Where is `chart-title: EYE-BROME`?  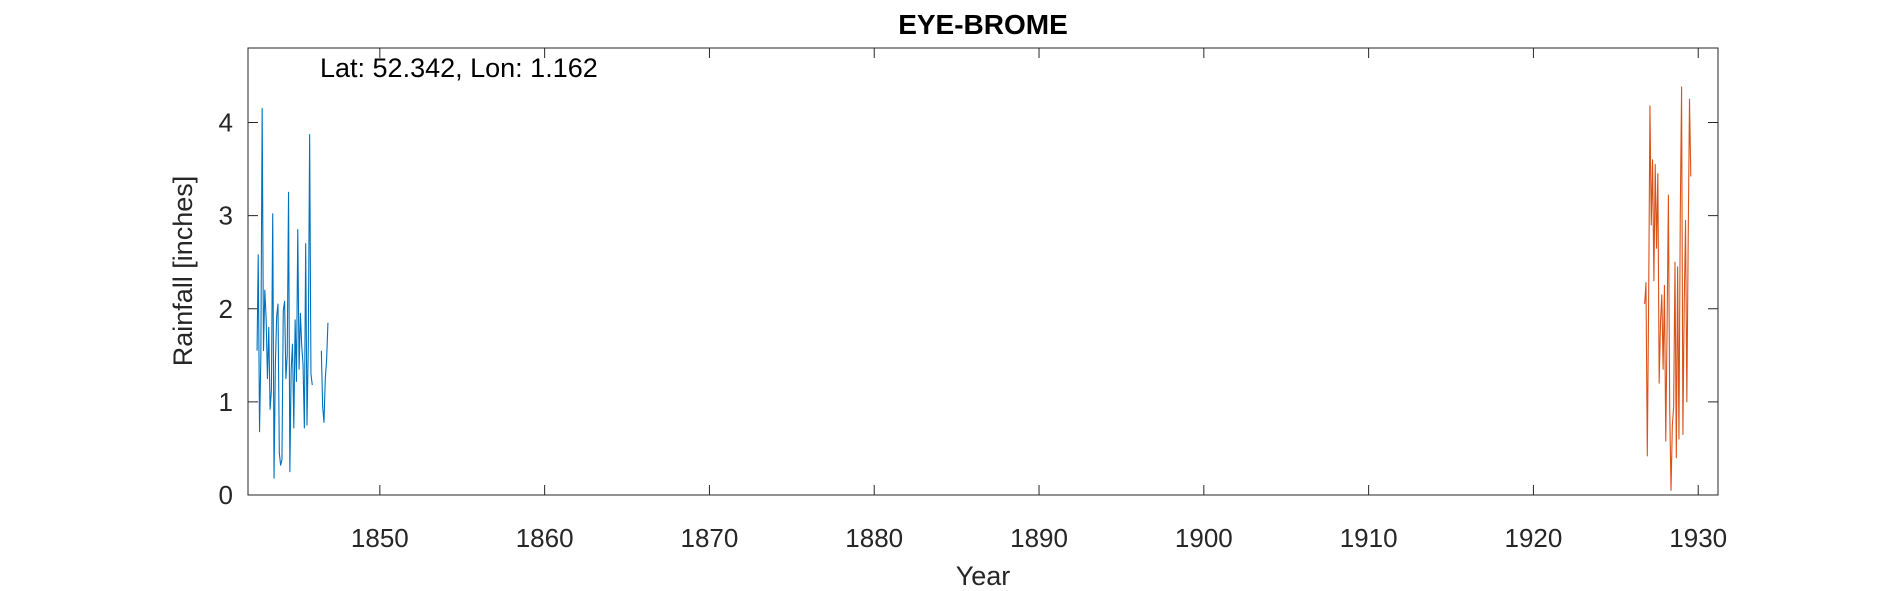
chart-title: EYE-BROME is located at coordinates (983, 24).